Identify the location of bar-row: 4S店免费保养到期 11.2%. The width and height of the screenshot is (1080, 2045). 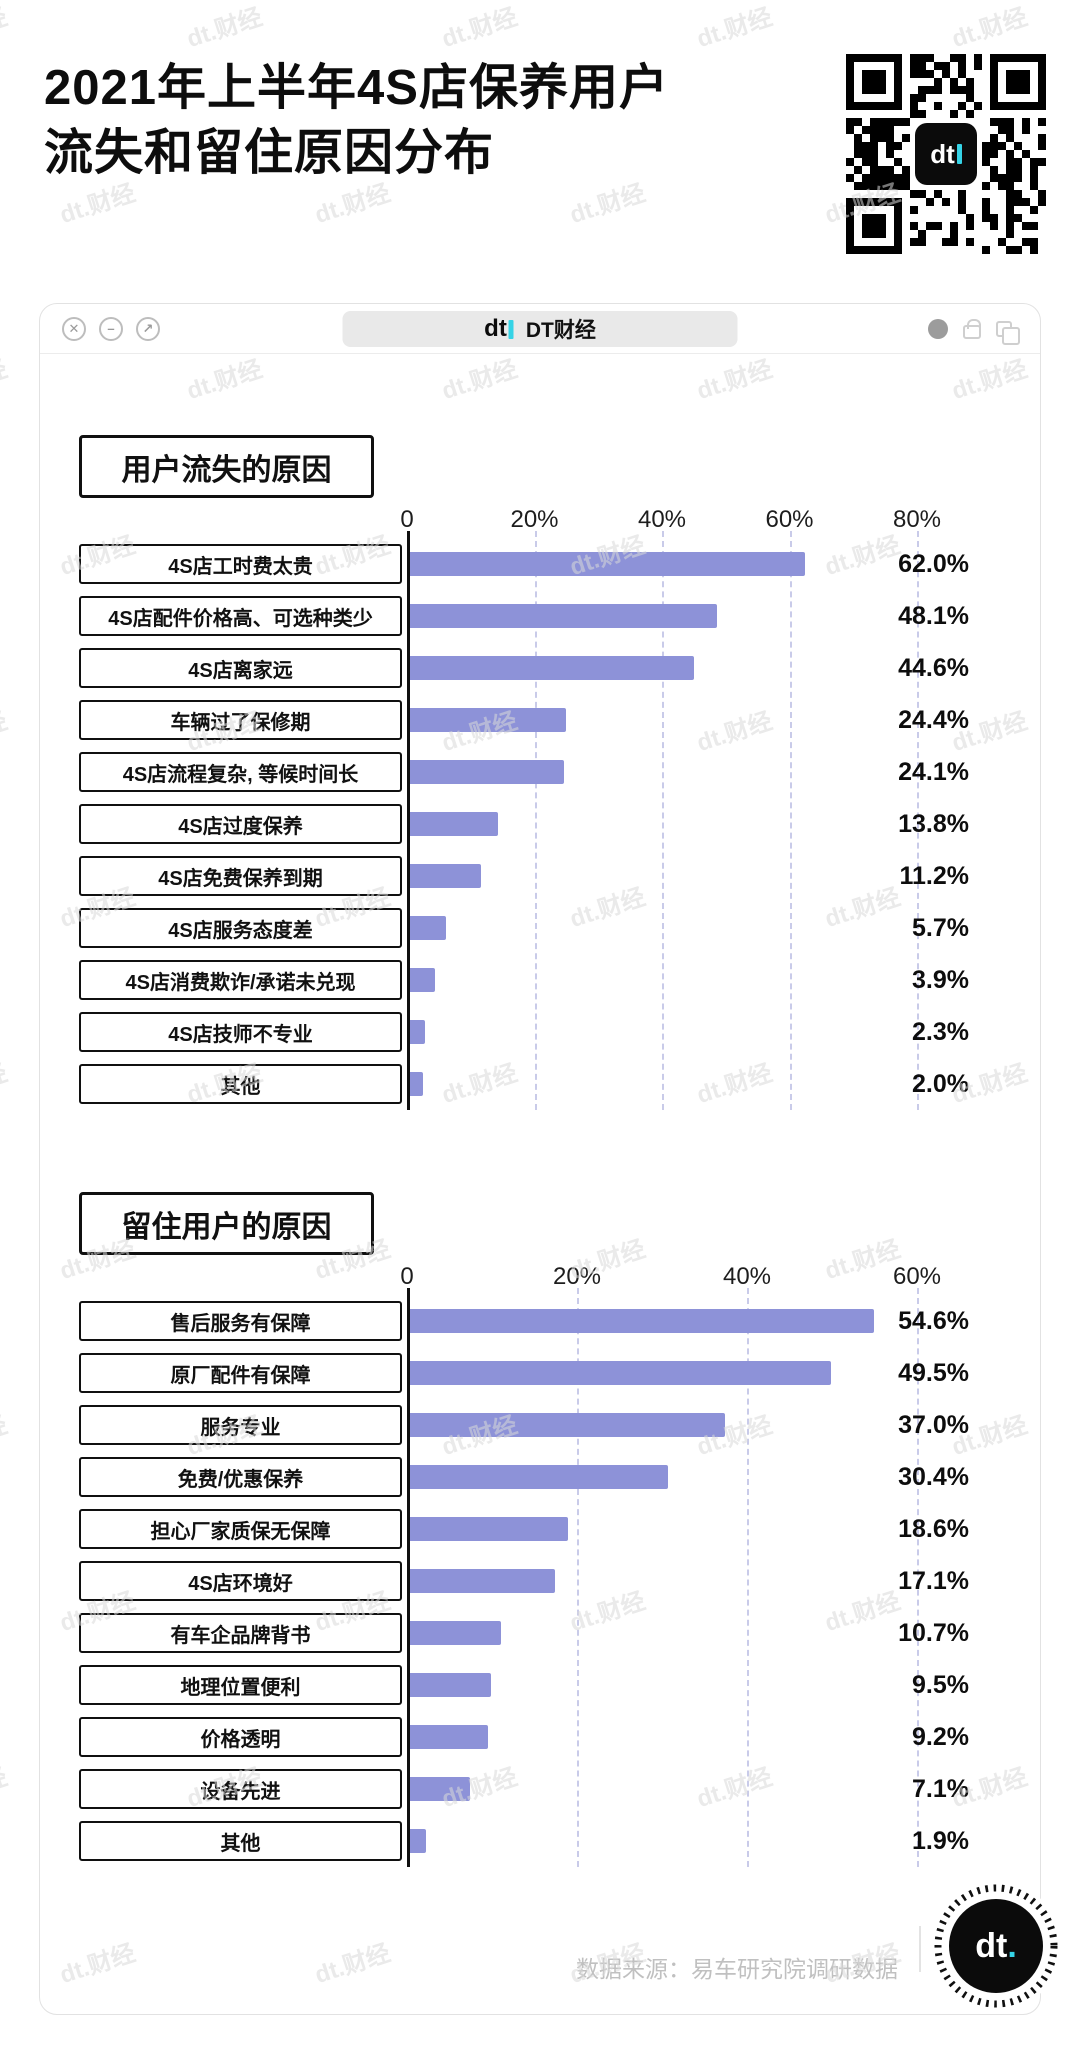
(540, 876).